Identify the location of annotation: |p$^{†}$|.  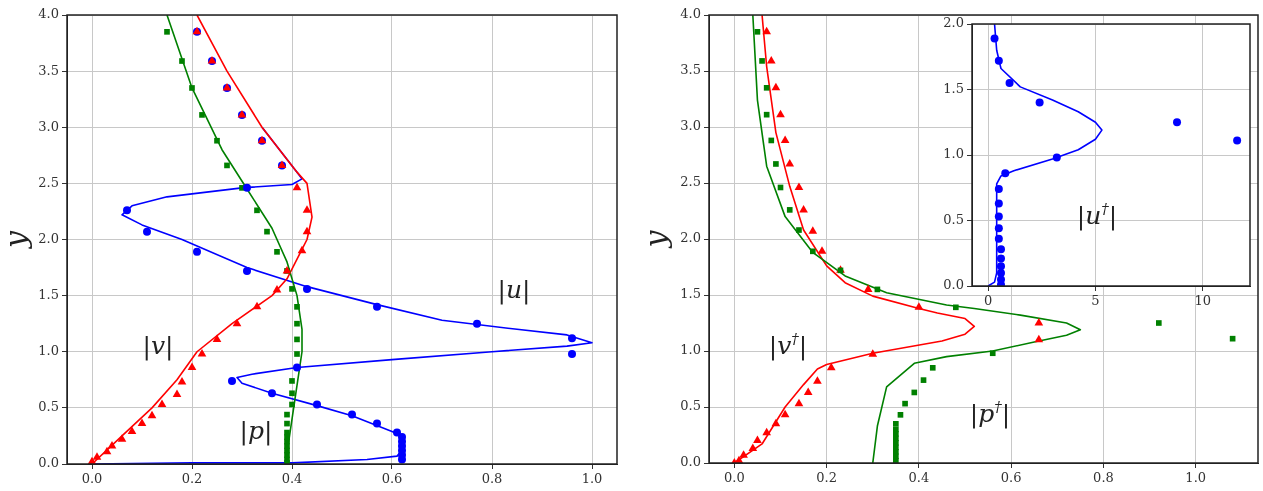
(990, 413).